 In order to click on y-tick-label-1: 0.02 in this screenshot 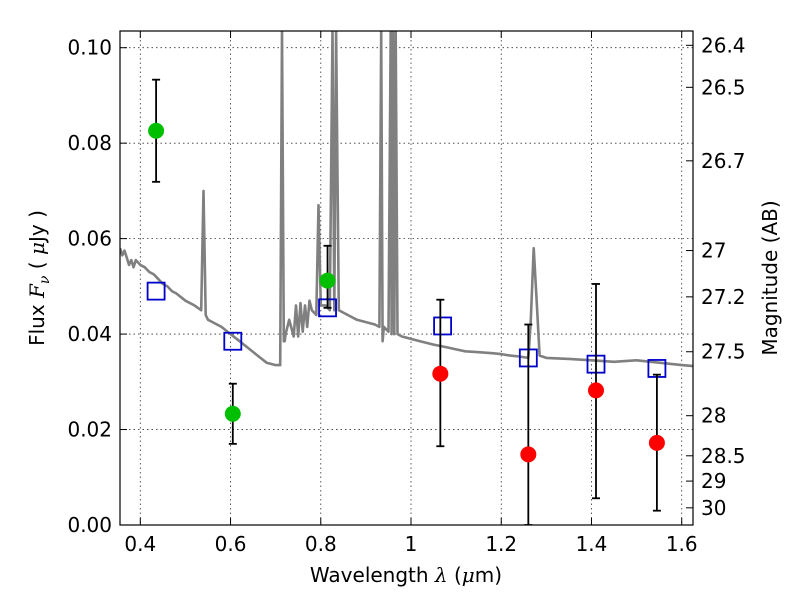, I will do `click(89, 430)`.